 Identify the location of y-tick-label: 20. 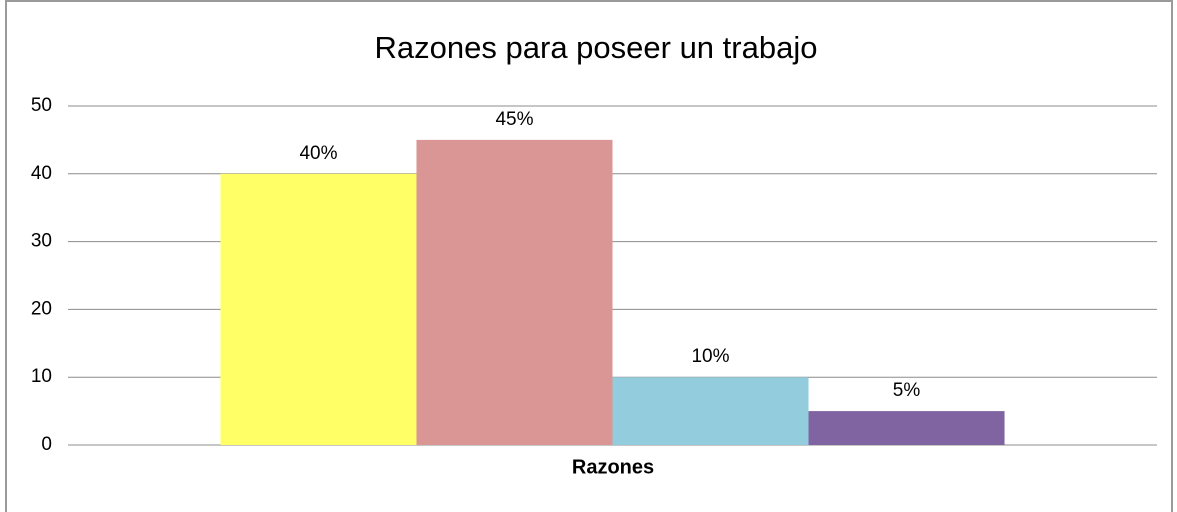
(41, 308).